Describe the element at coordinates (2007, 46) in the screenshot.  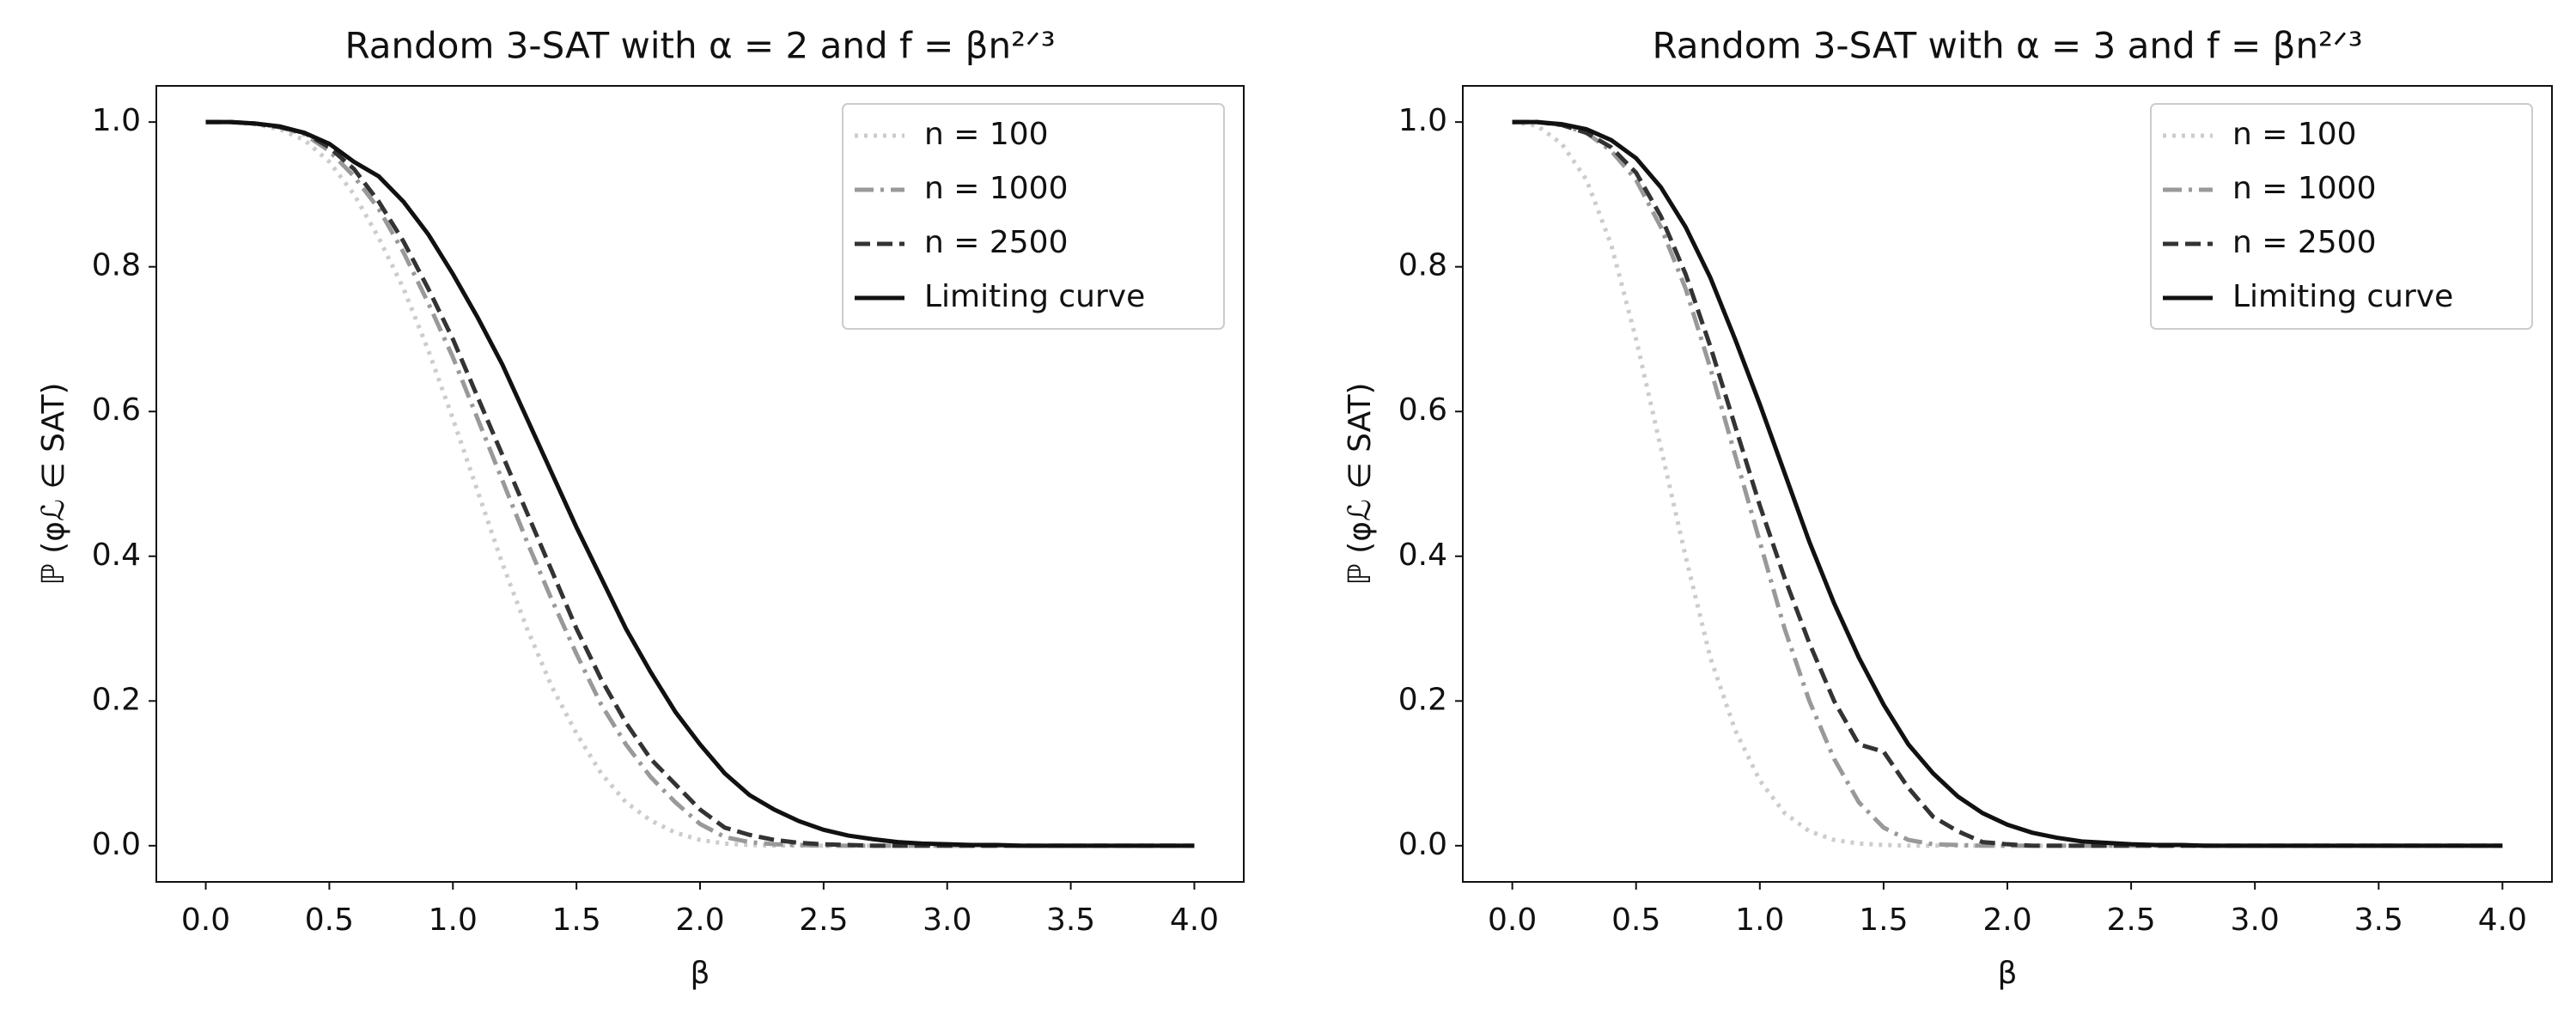
I see `chart-title: Random 3-SAT with α = 3 and f = βn²ᐟ³` at that location.